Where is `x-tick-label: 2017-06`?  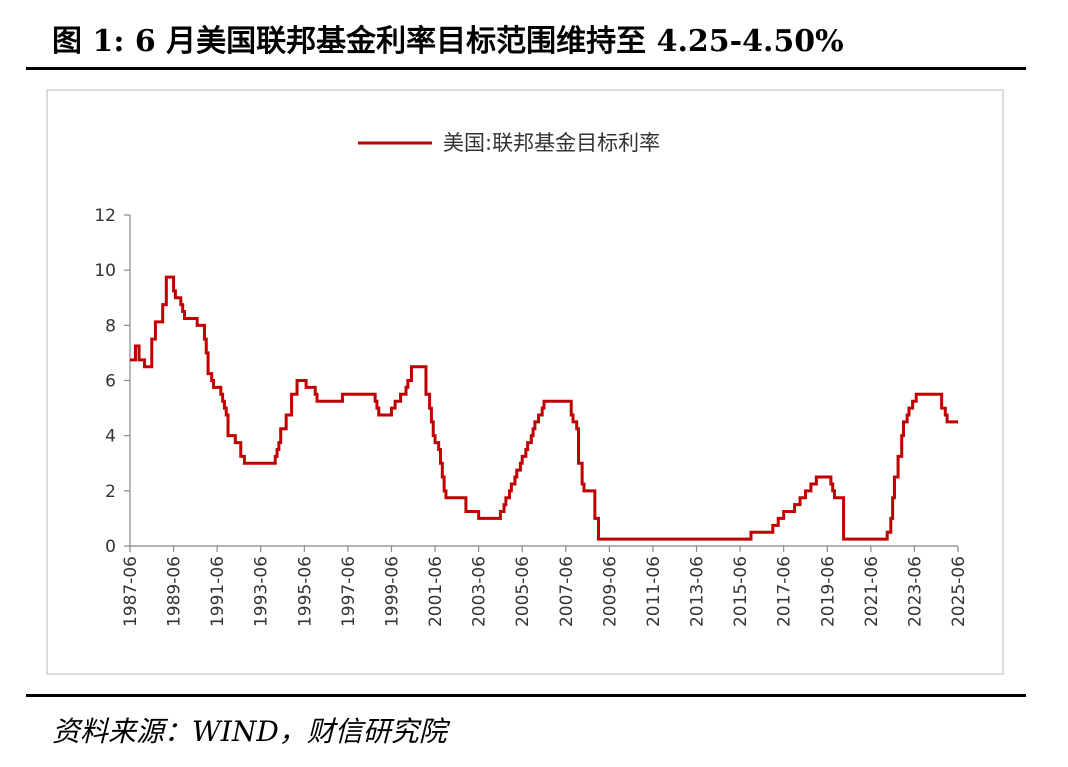
x-tick-label: 2017-06 is located at coordinates (785, 591).